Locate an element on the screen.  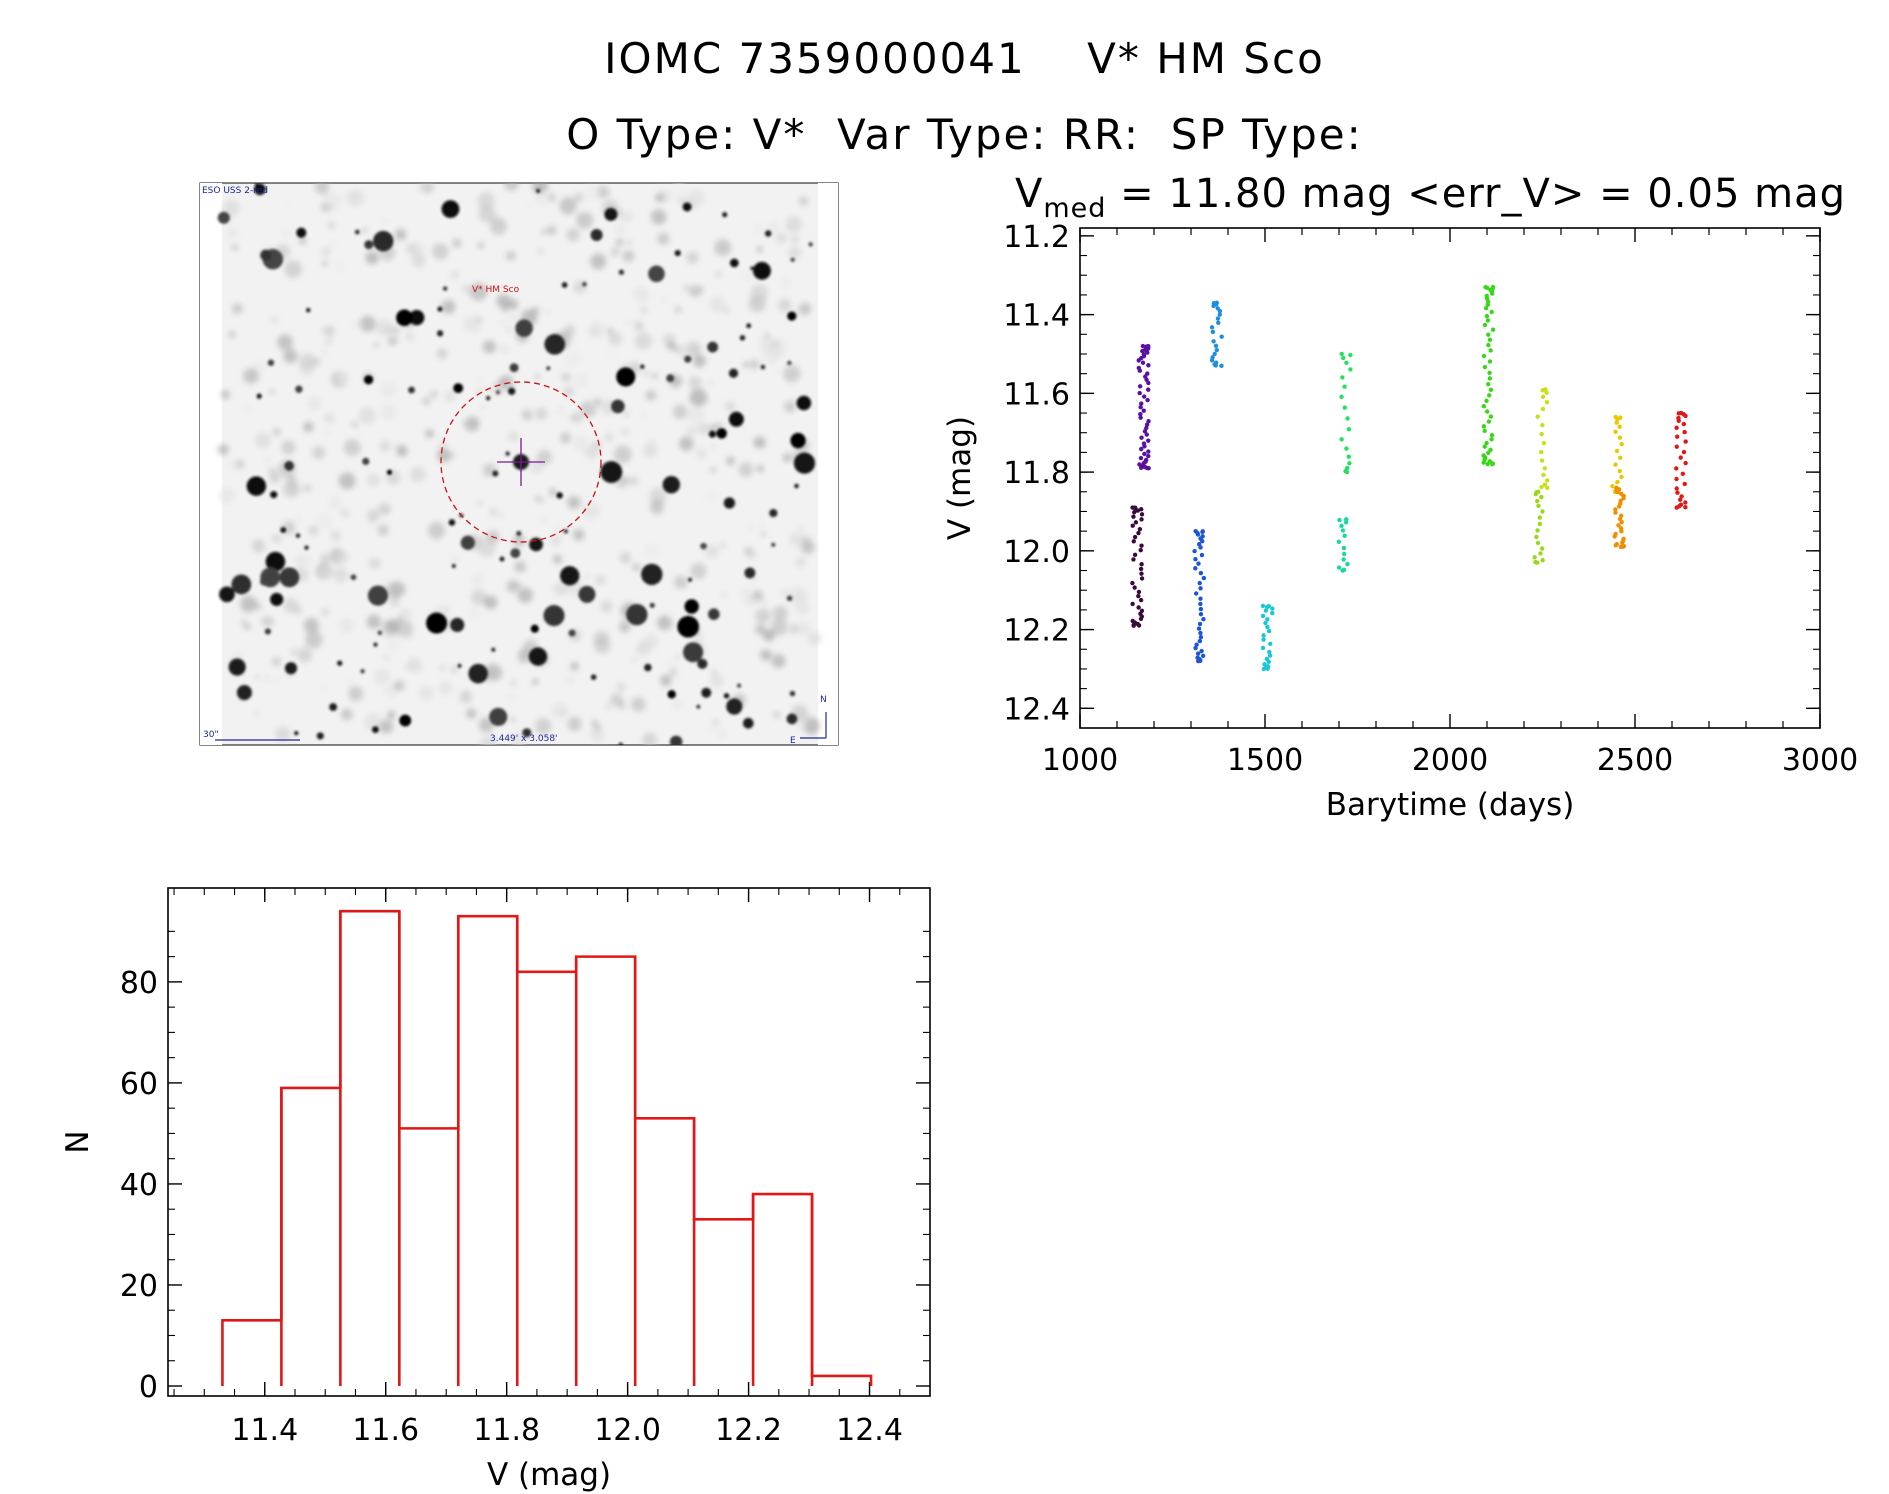
image-right-margin is located at coordinates (828, 464).